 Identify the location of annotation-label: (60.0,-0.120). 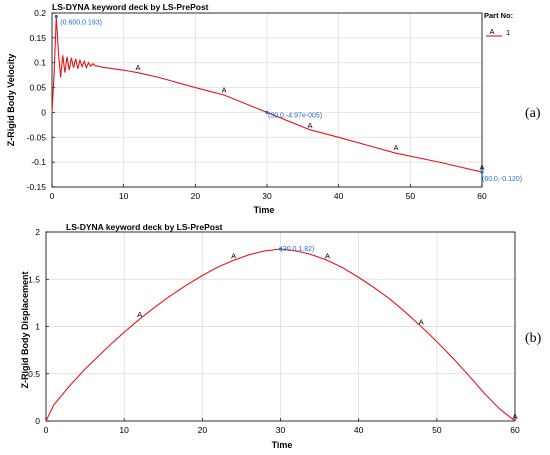
(502, 179).